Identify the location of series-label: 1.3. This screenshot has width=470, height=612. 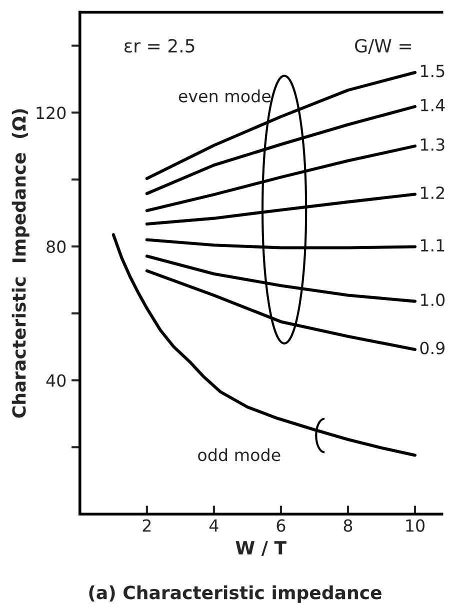
(432, 144).